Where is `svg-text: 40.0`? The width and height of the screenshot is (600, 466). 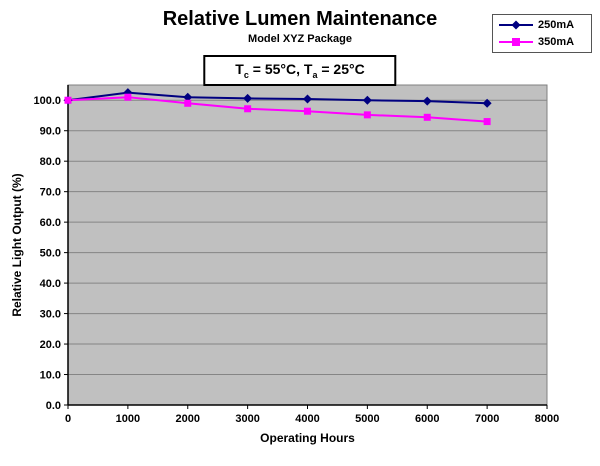
svg-text: 40.0 is located at coordinates (50, 284).